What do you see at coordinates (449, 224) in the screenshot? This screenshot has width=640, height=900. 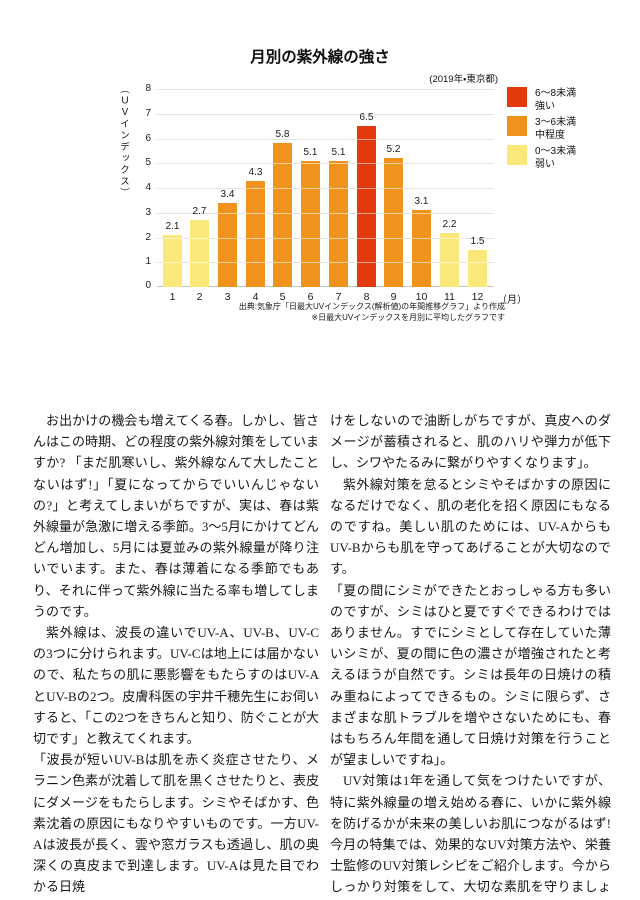 I see `bar-value-label: 2.2` at bounding box center [449, 224].